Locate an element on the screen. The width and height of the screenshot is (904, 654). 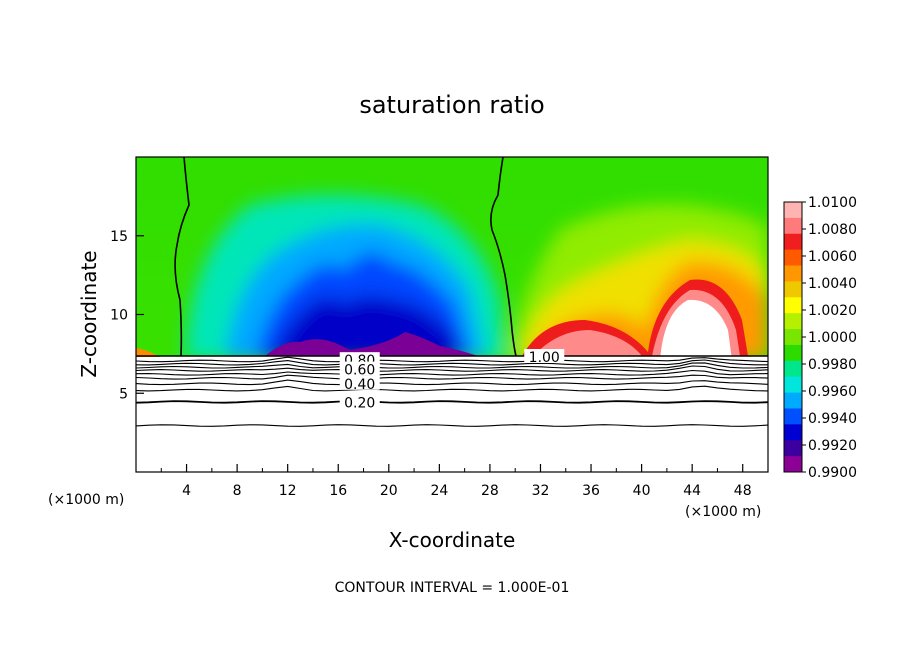
x-unit-right: (×1000 m) is located at coordinates (723, 512).